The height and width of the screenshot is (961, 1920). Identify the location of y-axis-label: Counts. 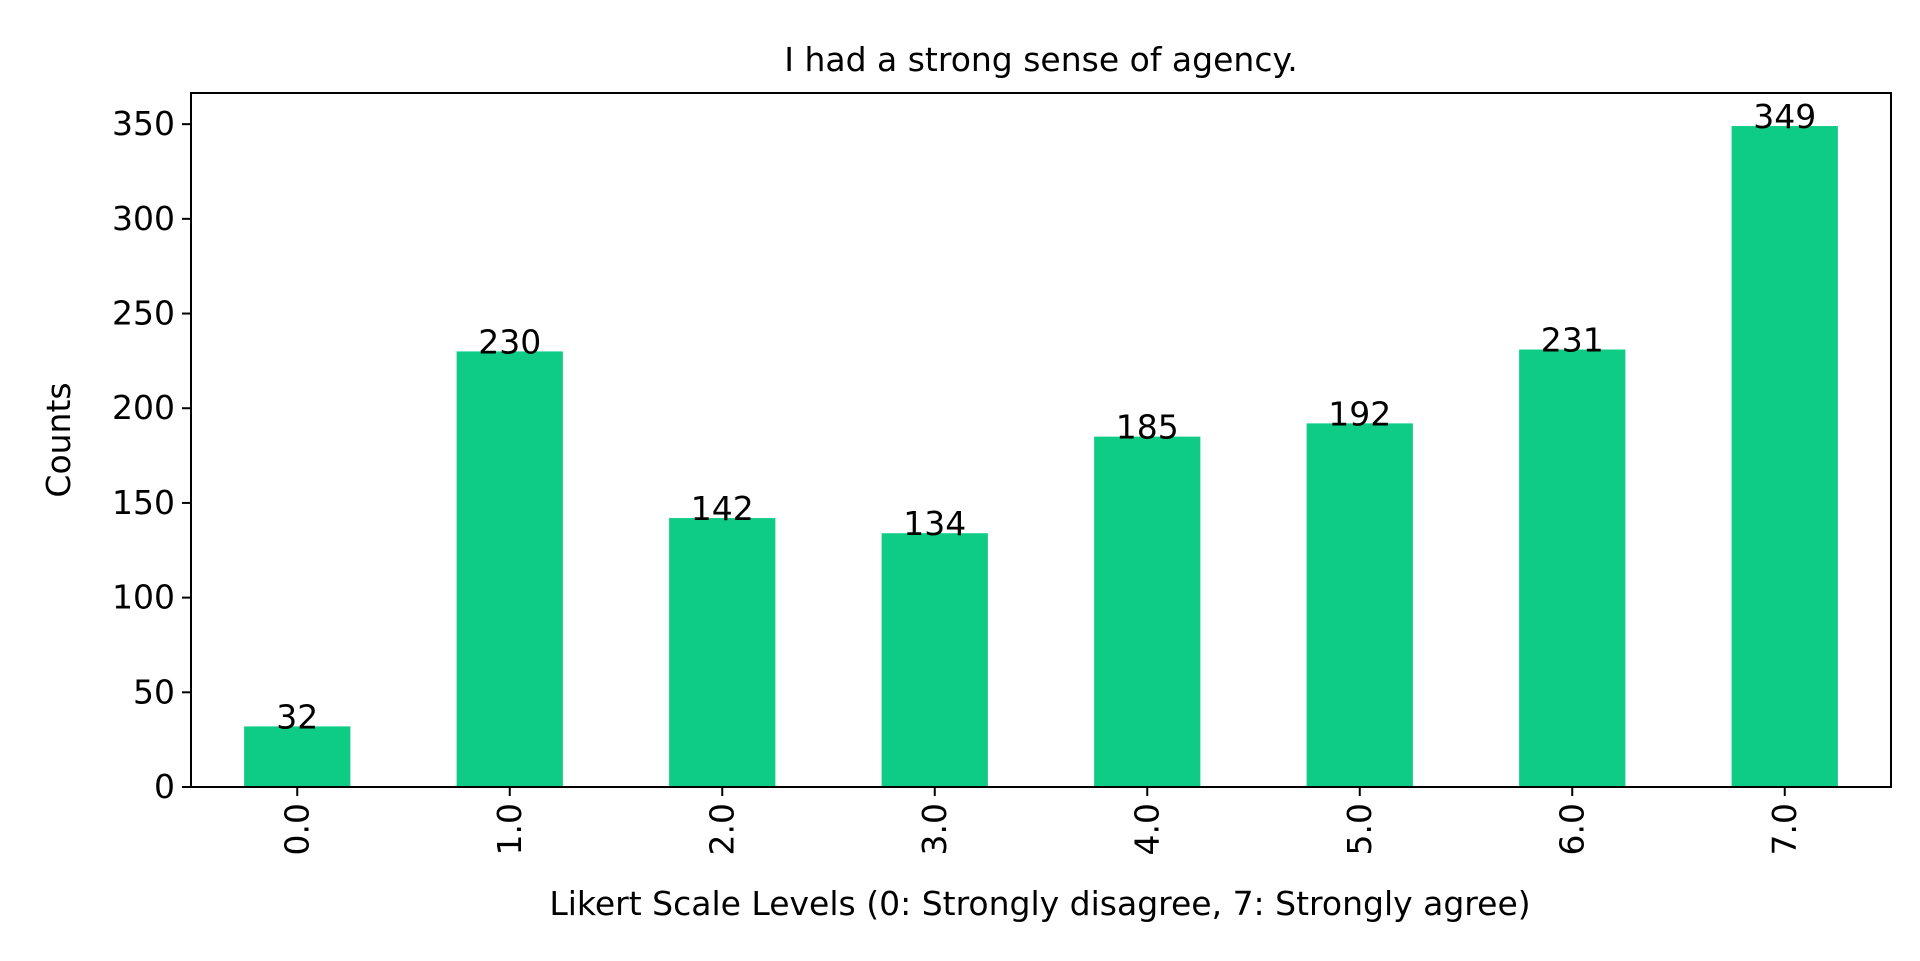
(58, 439).